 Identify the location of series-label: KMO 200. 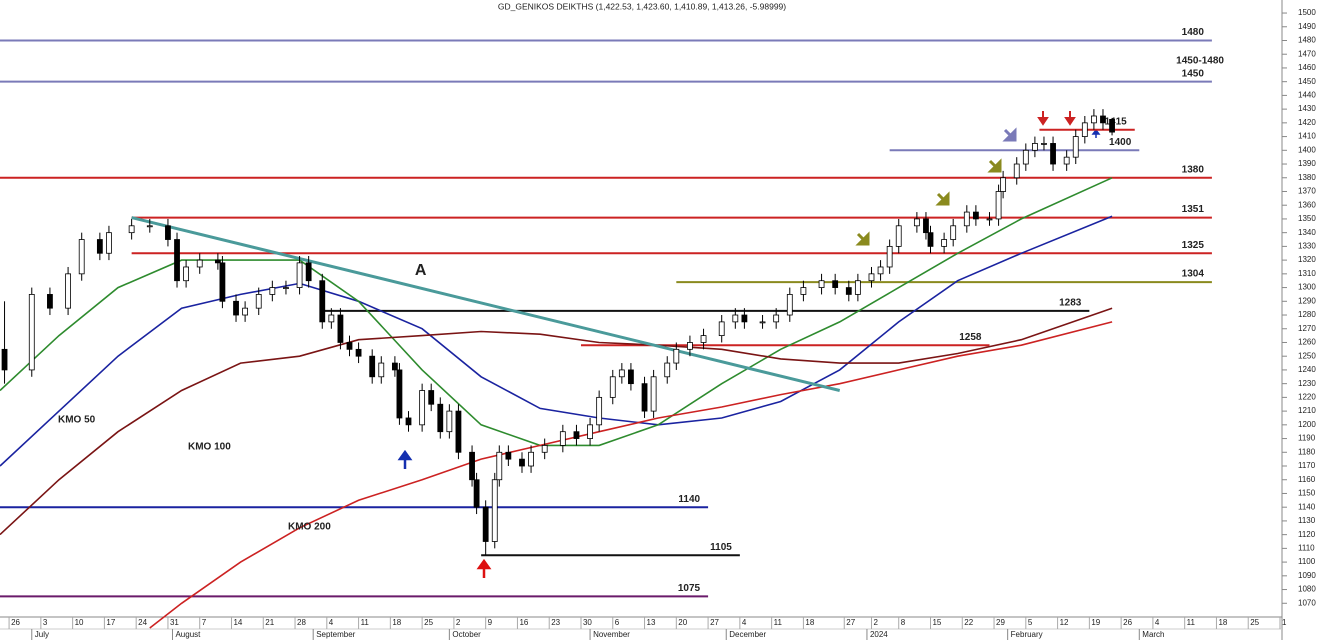
(309, 527).